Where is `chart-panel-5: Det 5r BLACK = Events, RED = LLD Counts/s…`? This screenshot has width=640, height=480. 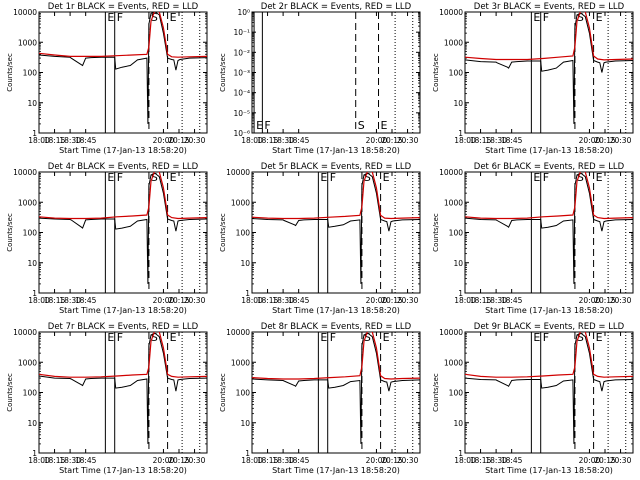 chart-panel-5: Det 5r BLACK = Events, RED = LLD Counts/s… is located at coordinates (320, 238).